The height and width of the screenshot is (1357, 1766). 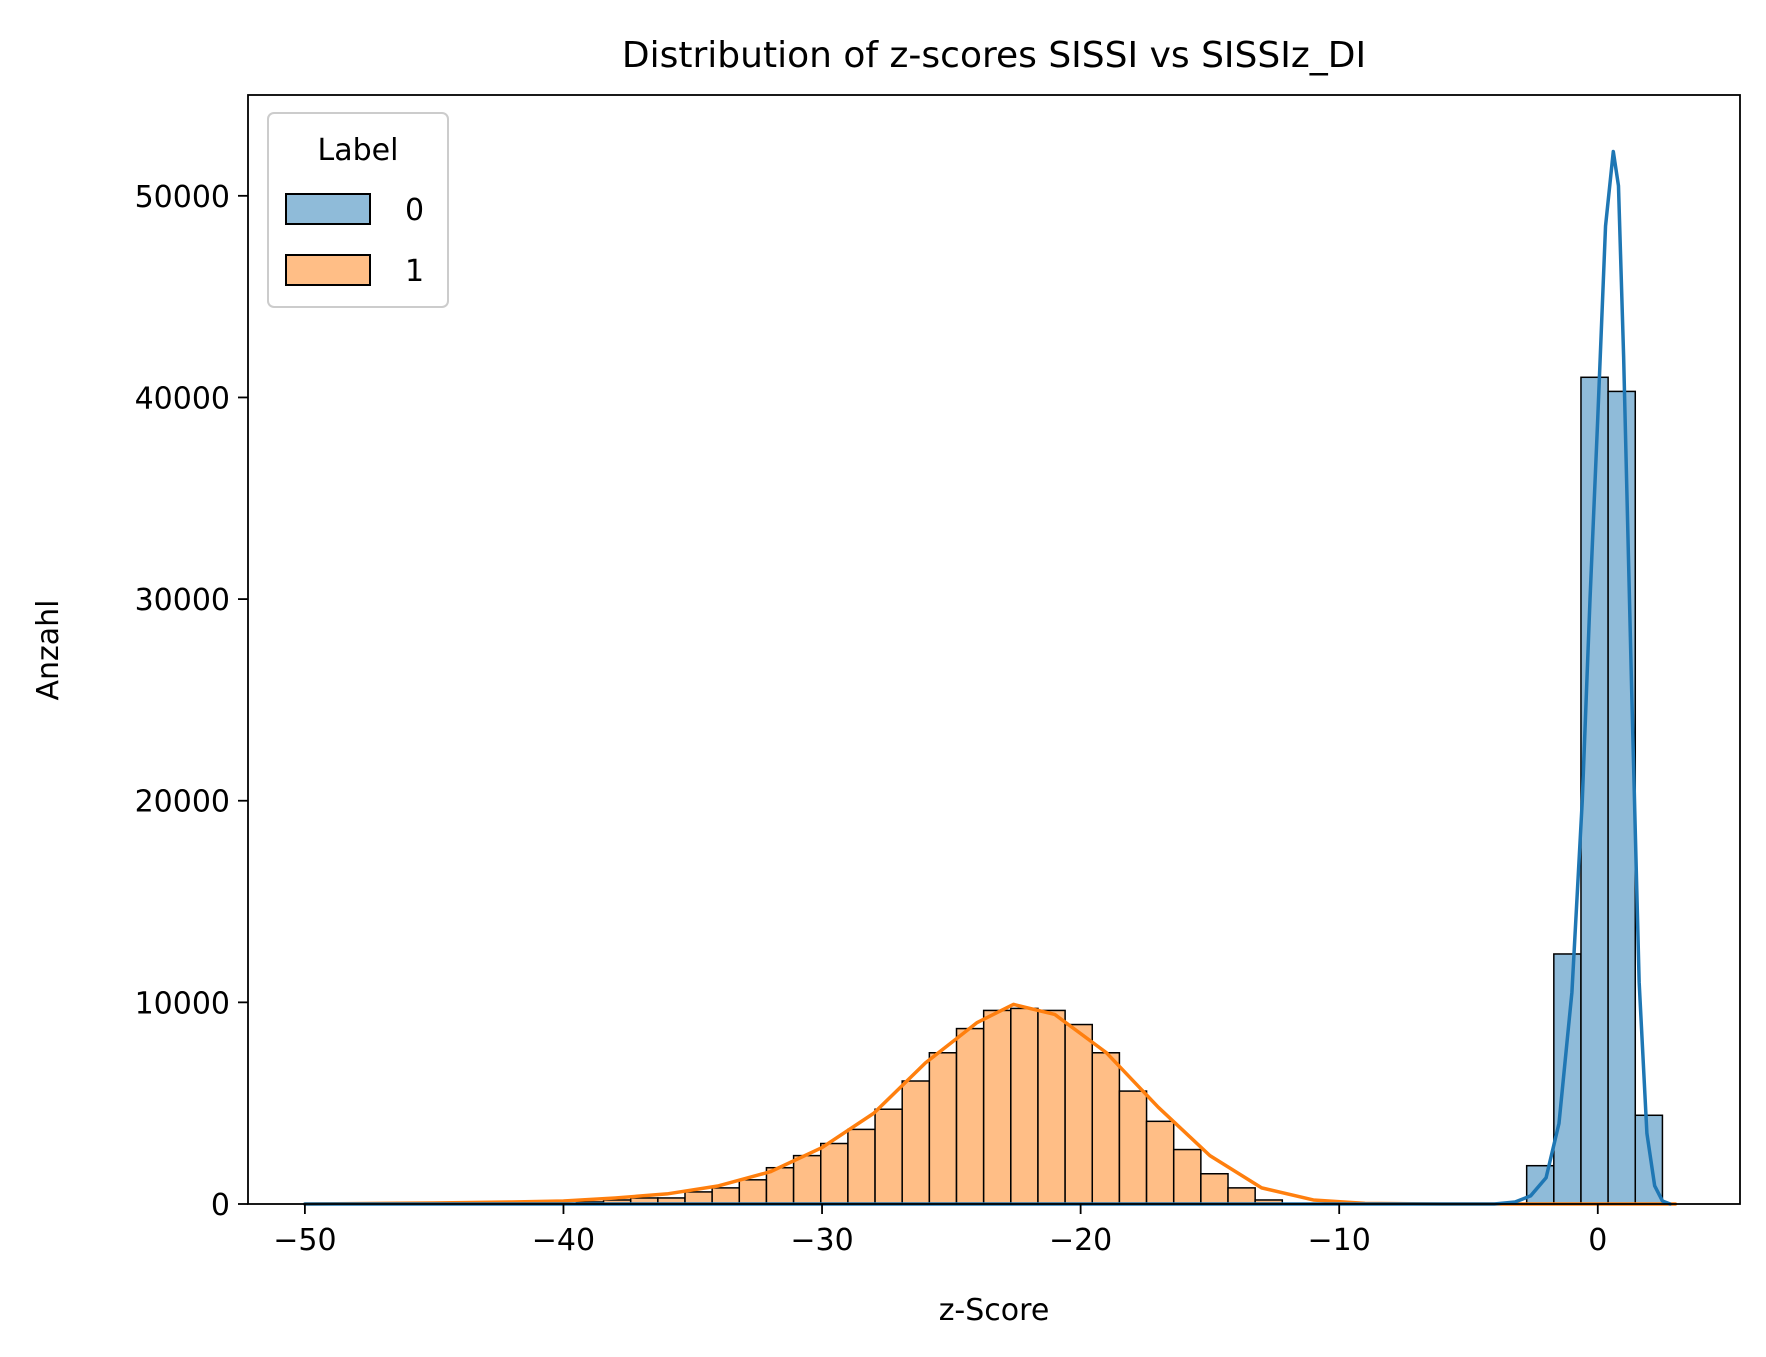 I want to click on x-tick-label: −50, so click(x=304, y=1240).